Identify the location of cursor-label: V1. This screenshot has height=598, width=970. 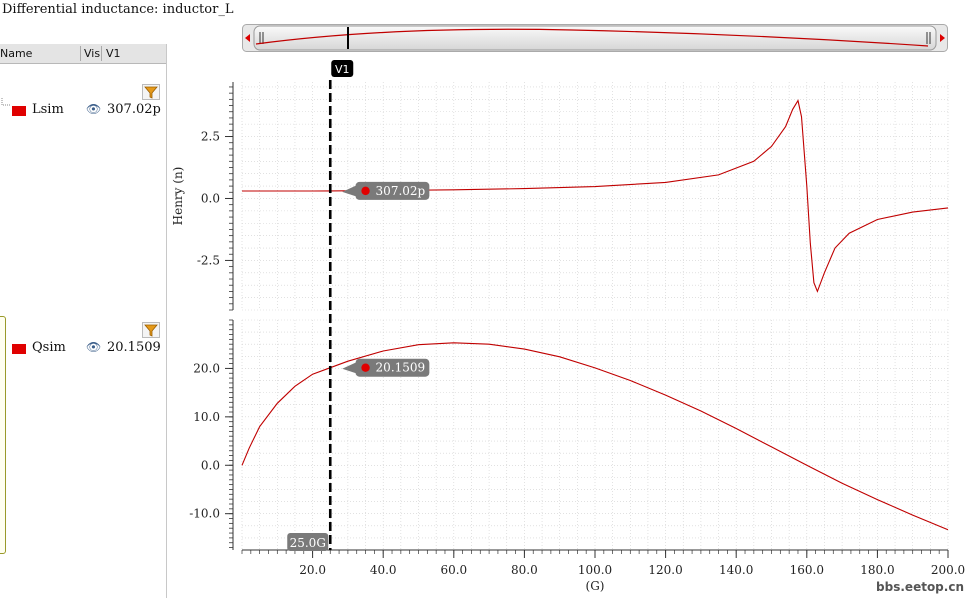
(342, 69).